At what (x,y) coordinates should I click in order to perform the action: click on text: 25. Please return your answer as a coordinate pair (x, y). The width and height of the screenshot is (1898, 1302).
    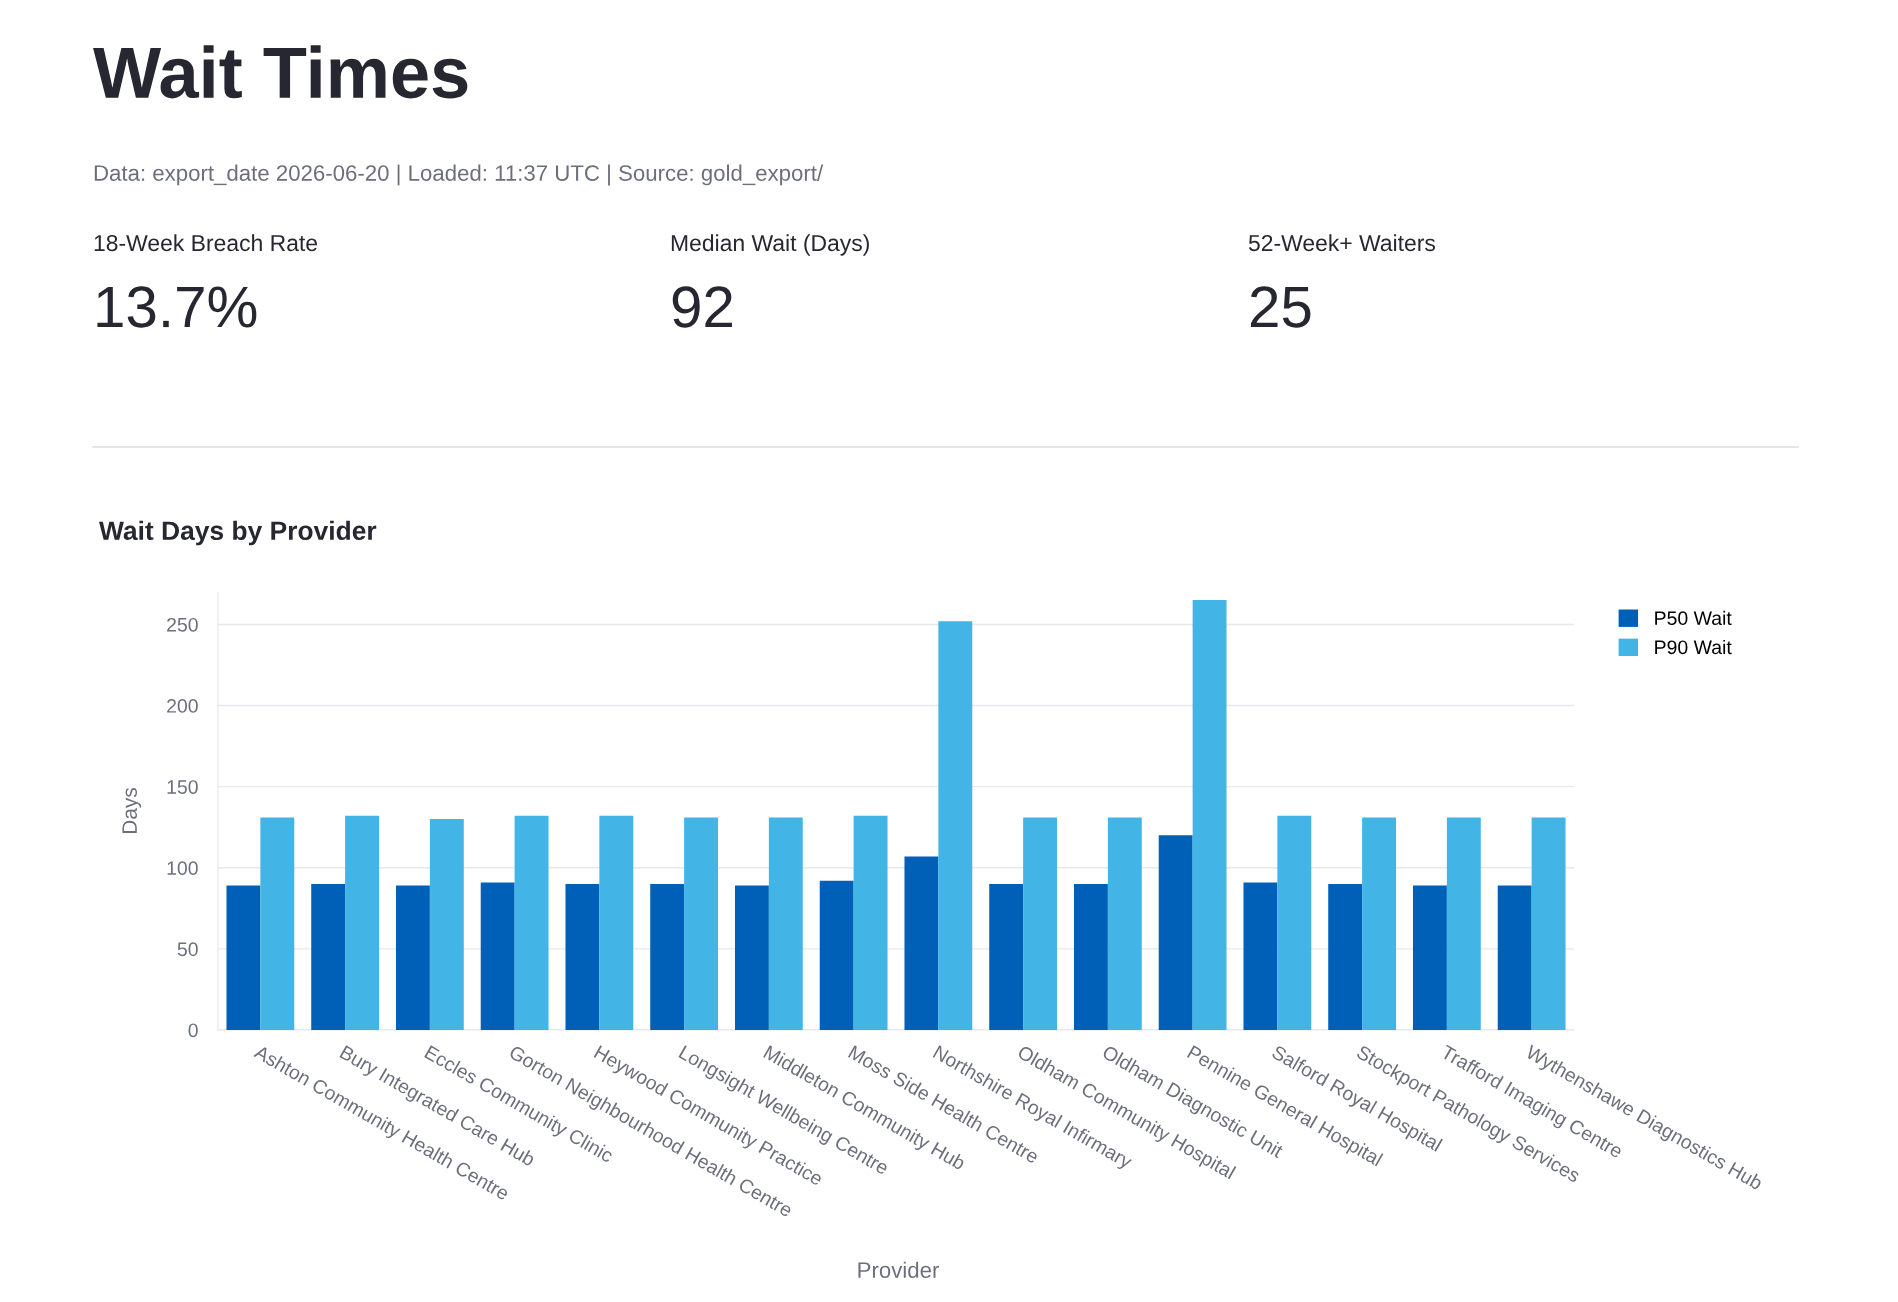
    Looking at the image, I should click on (1280, 307).